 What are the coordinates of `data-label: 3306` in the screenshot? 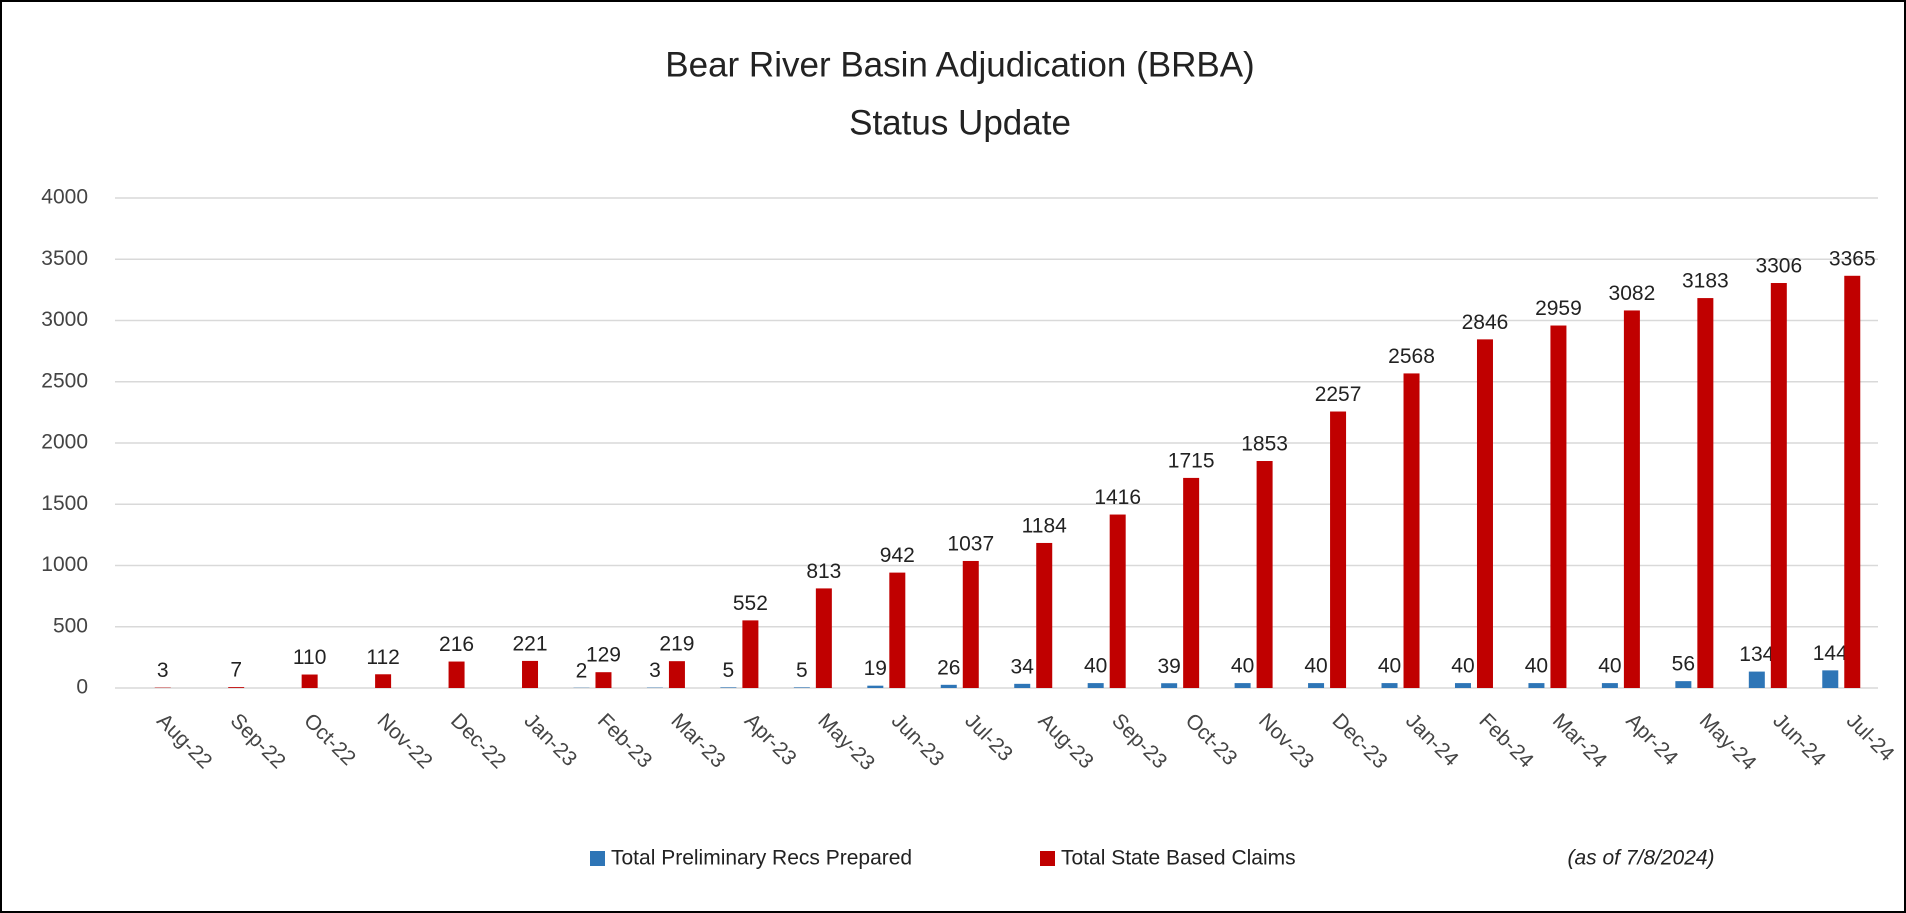 It's located at (1778, 266).